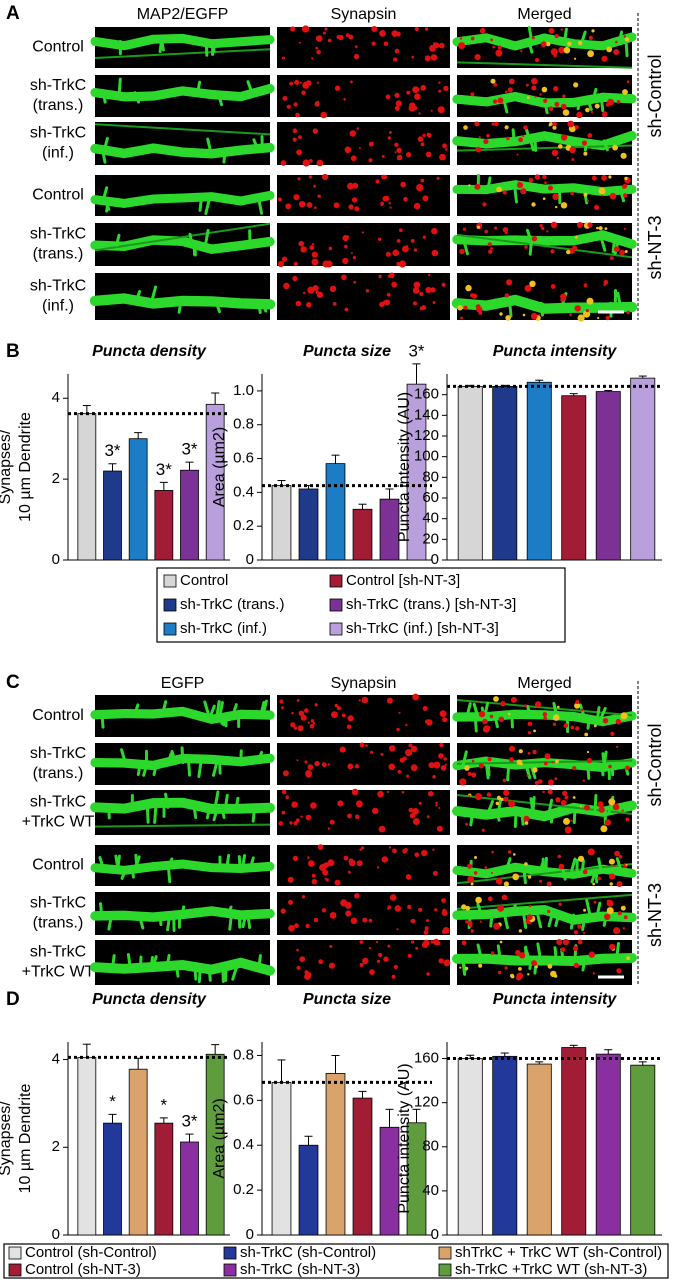 The height and width of the screenshot is (1285, 674). I want to click on y-tick-label: 0.8, so click(243, 424).